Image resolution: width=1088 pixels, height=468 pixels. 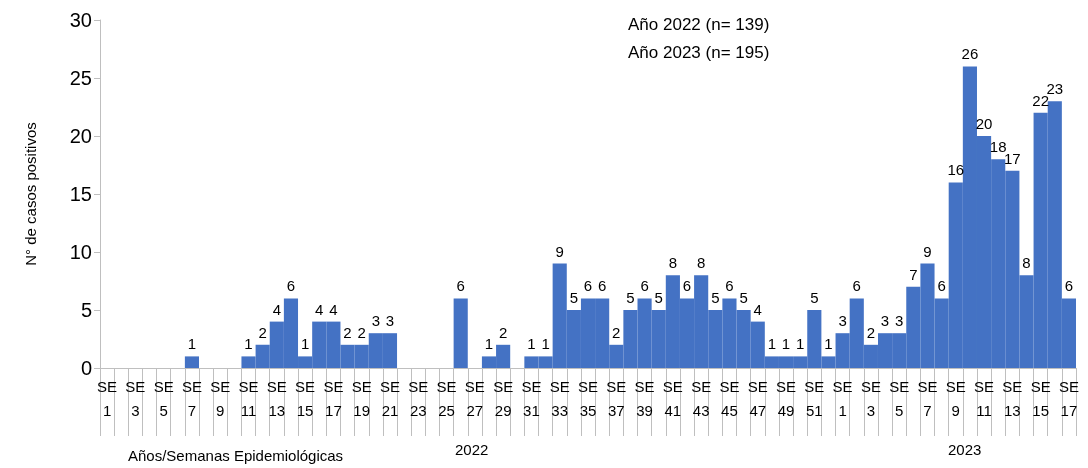 I want to click on x-tick-label: SE 43, so click(x=701, y=398).